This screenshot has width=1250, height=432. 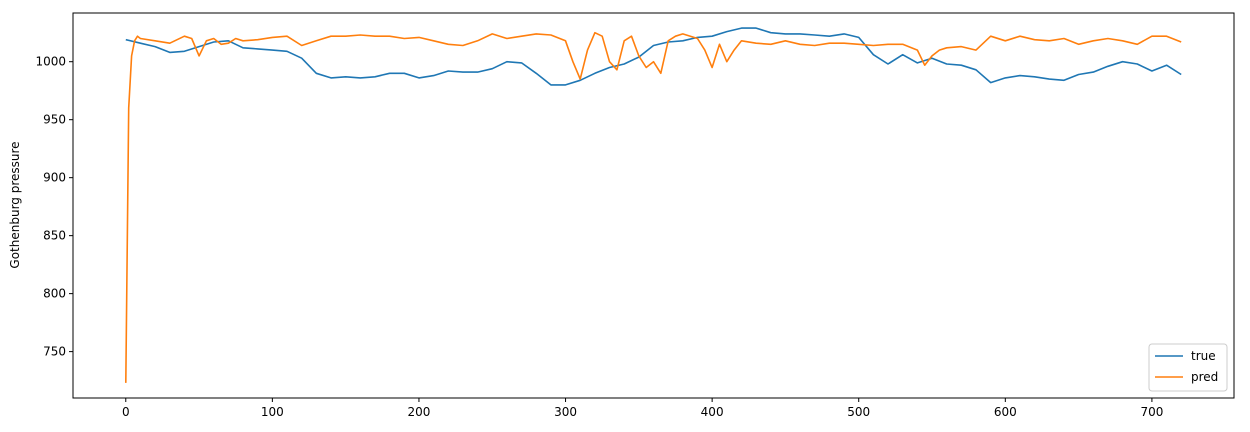 What do you see at coordinates (54, 236) in the screenshot?
I see `y-tick-label: 850` at bounding box center [54, 236].